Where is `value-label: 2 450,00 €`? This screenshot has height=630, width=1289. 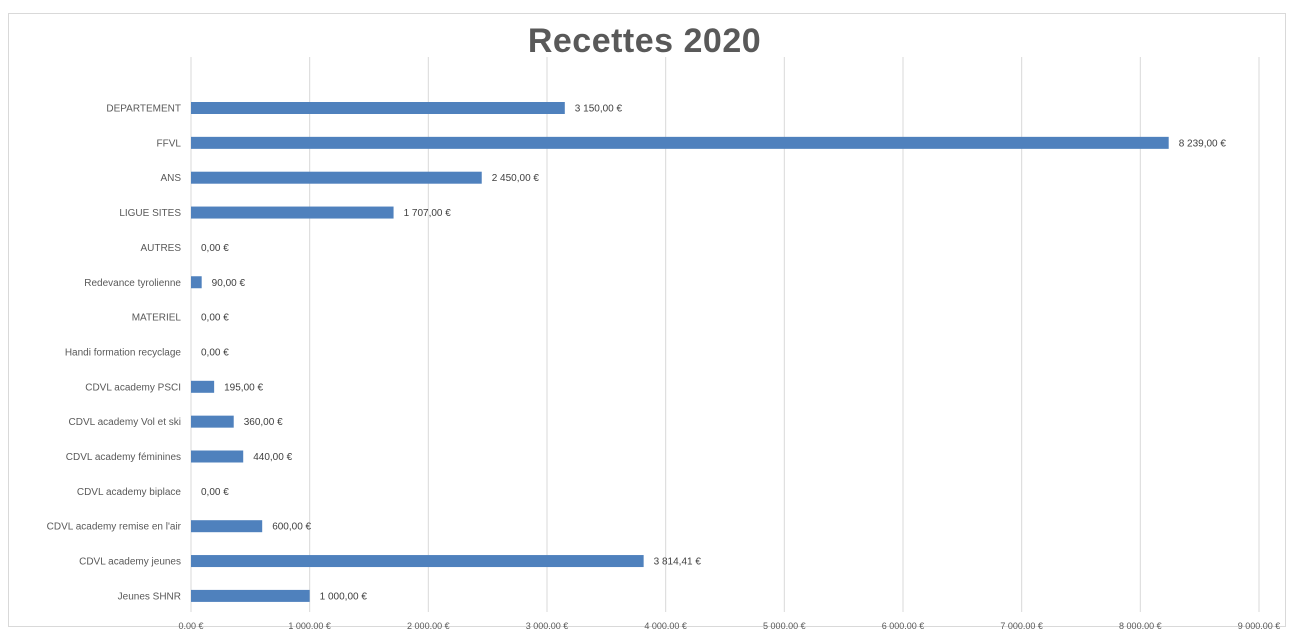 value-label: 2 450,00 € is located at coordinates (516, 178).